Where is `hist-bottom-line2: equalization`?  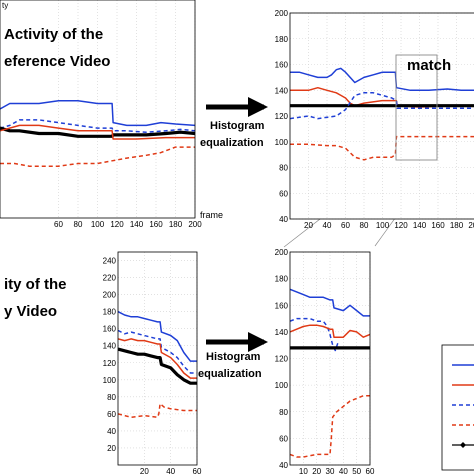
hist-bottom-line2: equalization is located at coordinates (230, 374).